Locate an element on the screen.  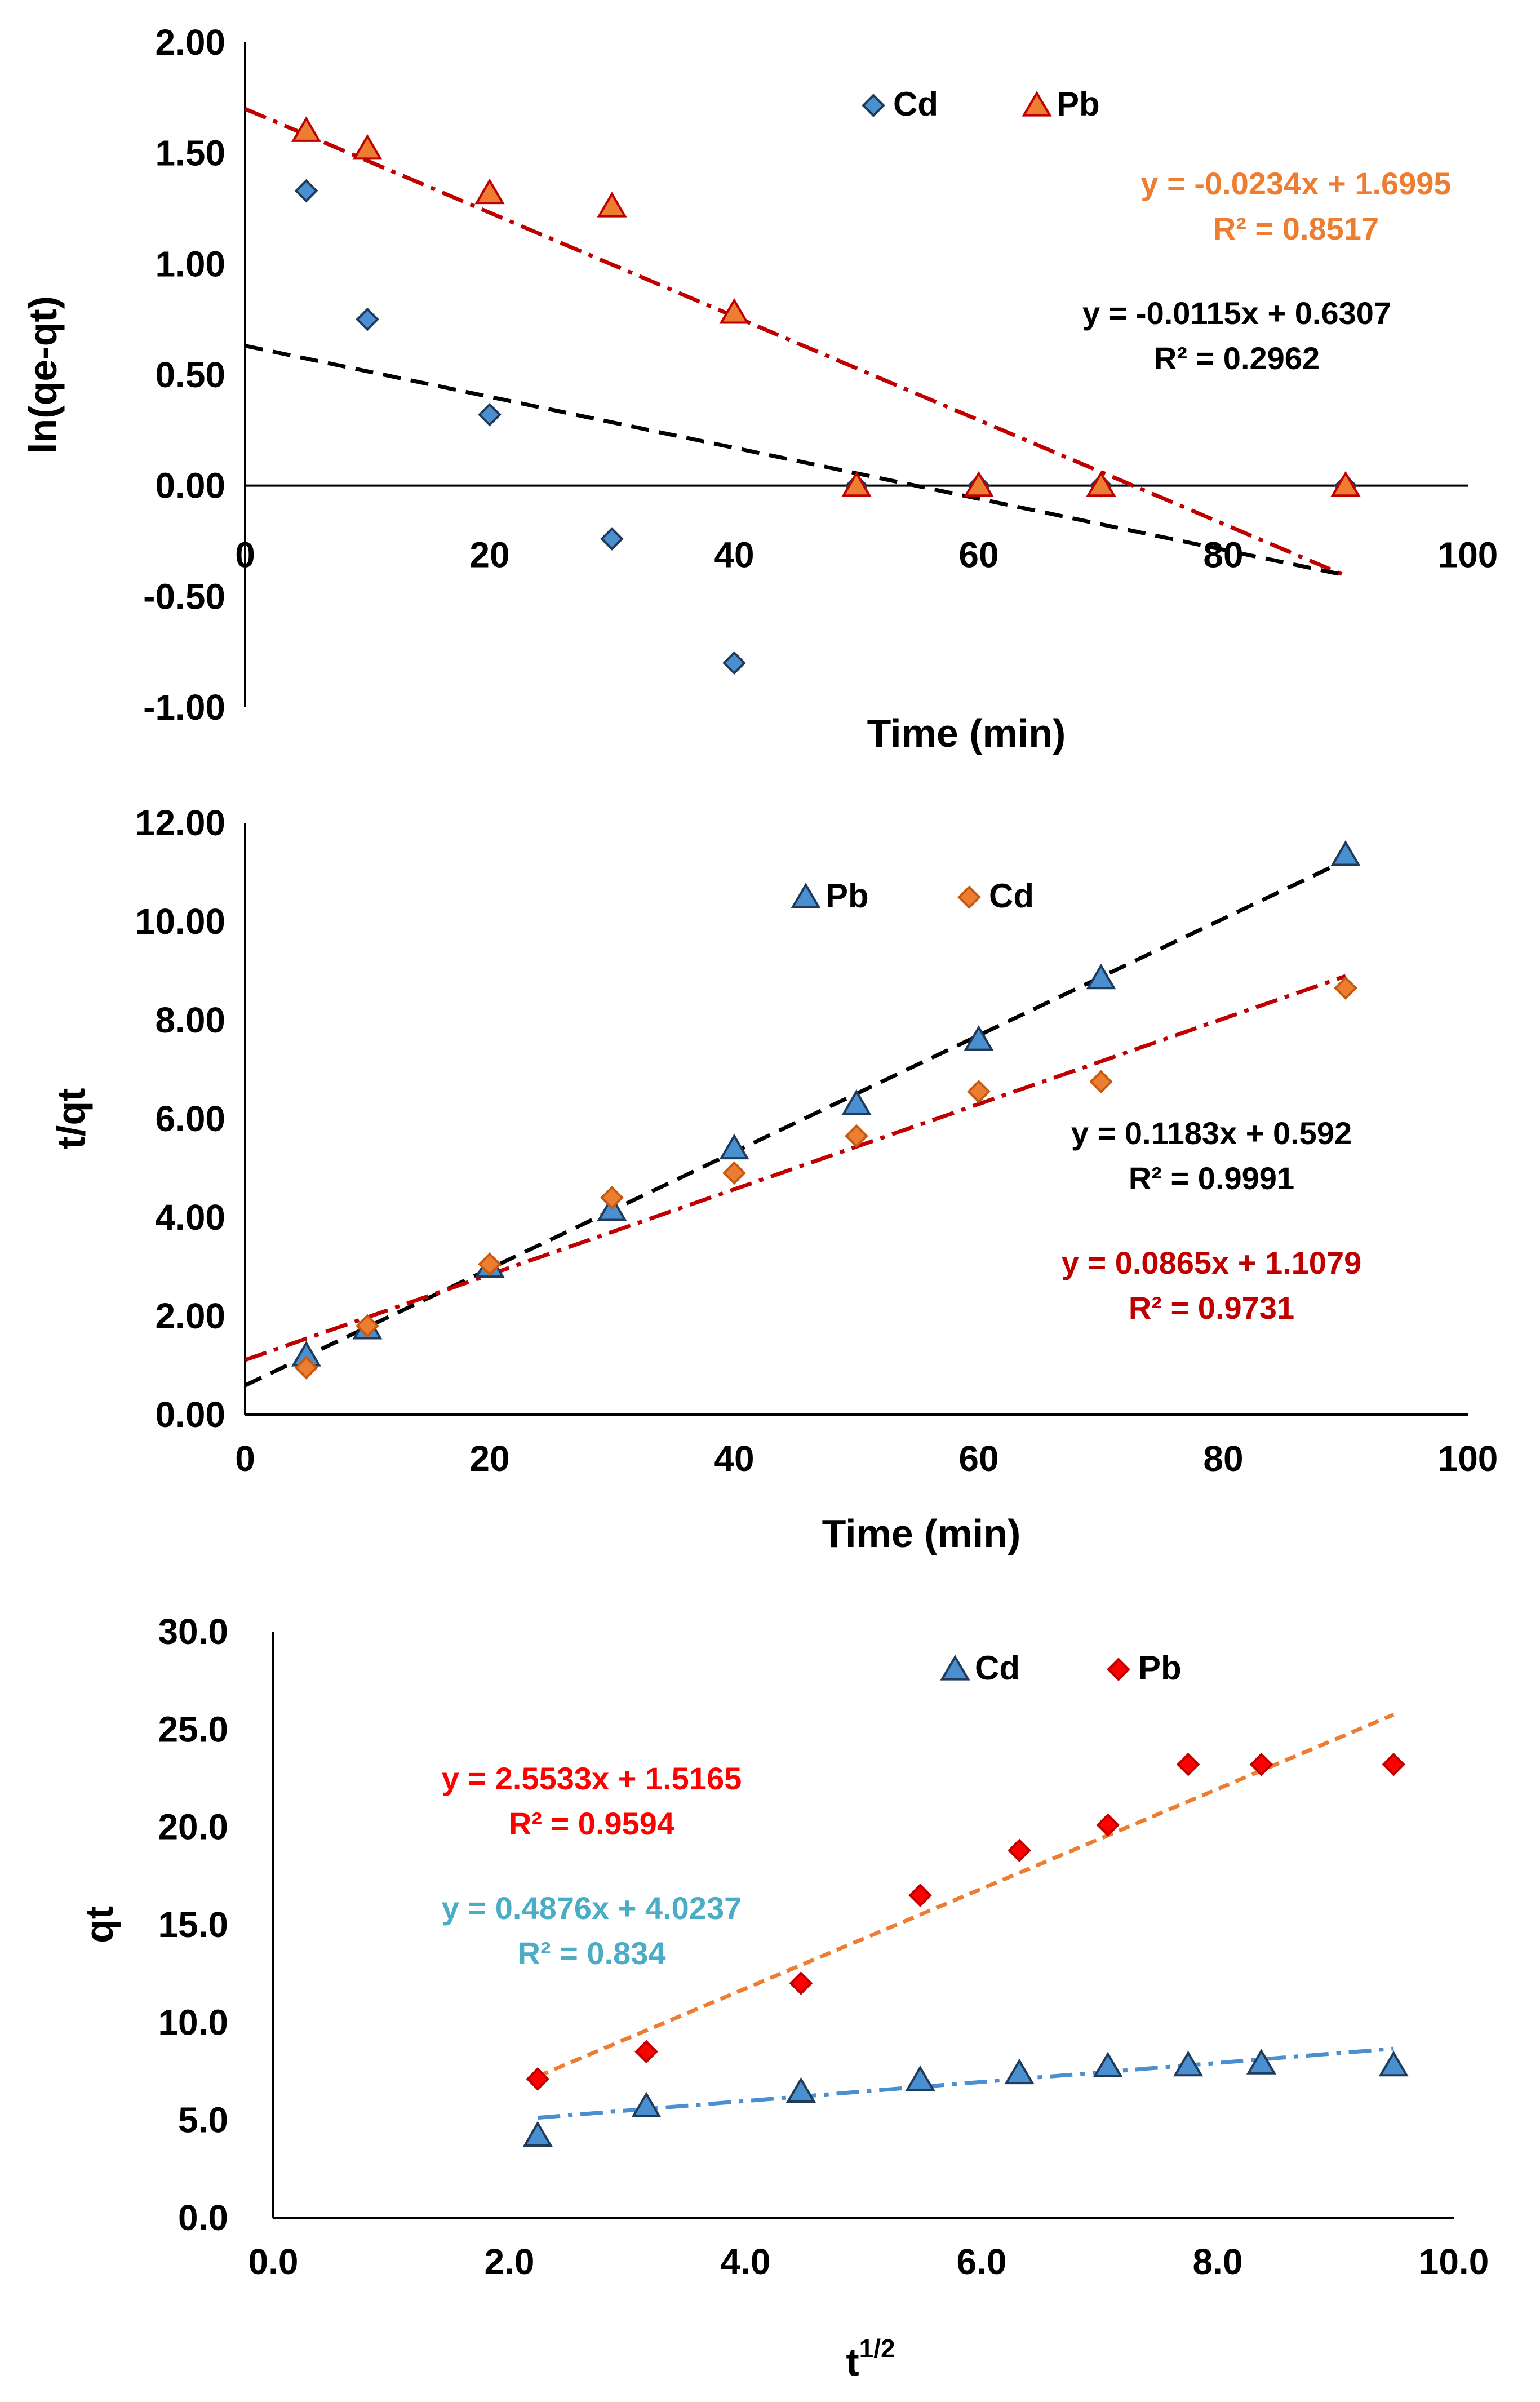
x-tick-label: 6.0 is located at coordinates (982, 2261).